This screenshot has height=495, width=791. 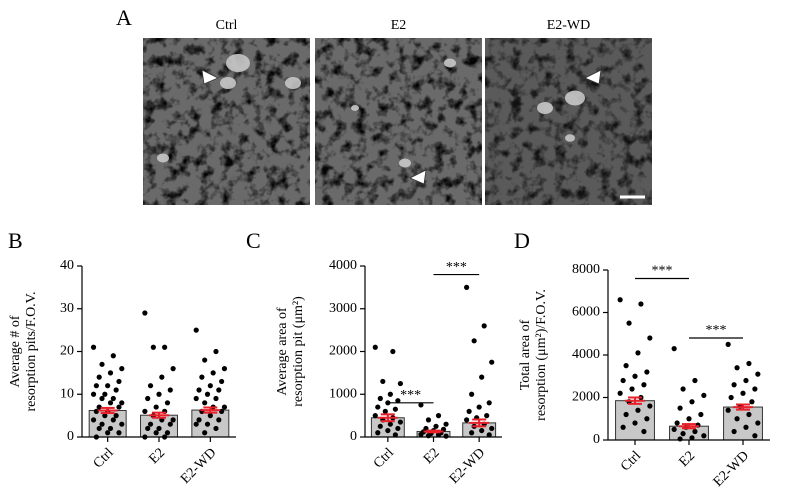 I want to click on significance-label: ***, so click(x=716, y=330).